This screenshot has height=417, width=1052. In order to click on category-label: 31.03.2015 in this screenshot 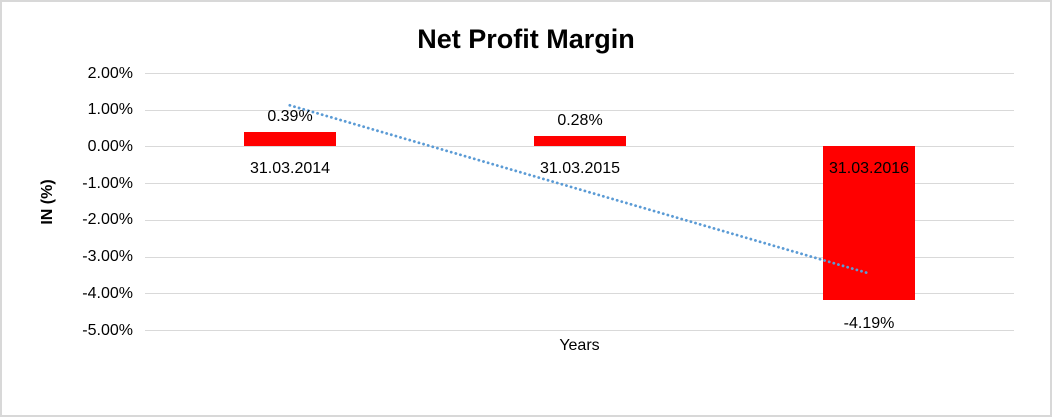, I will do `click(580, 168)`.